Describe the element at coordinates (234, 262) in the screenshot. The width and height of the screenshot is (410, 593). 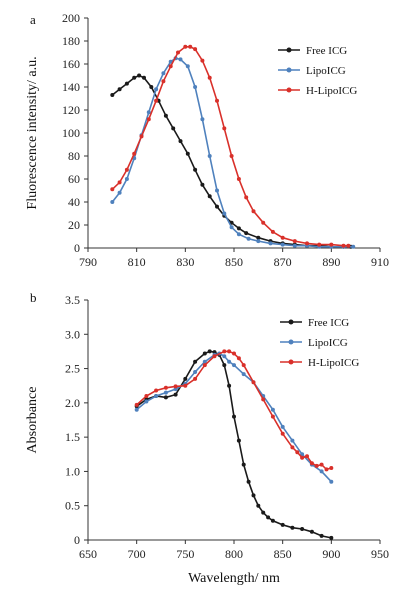
I see `x-tick-label: 850` at that location.